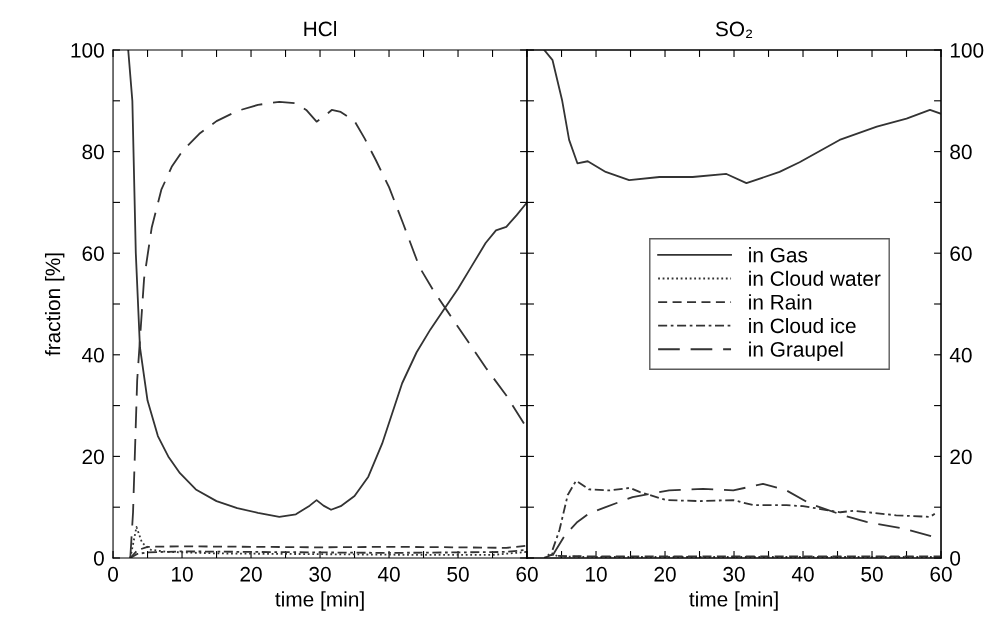 This screenshot has width=1003, height=633. What do you see at coordinates (780, 302) in the screenshot?
I see `legend-label: in Rain` at bounding box center [780, 302].